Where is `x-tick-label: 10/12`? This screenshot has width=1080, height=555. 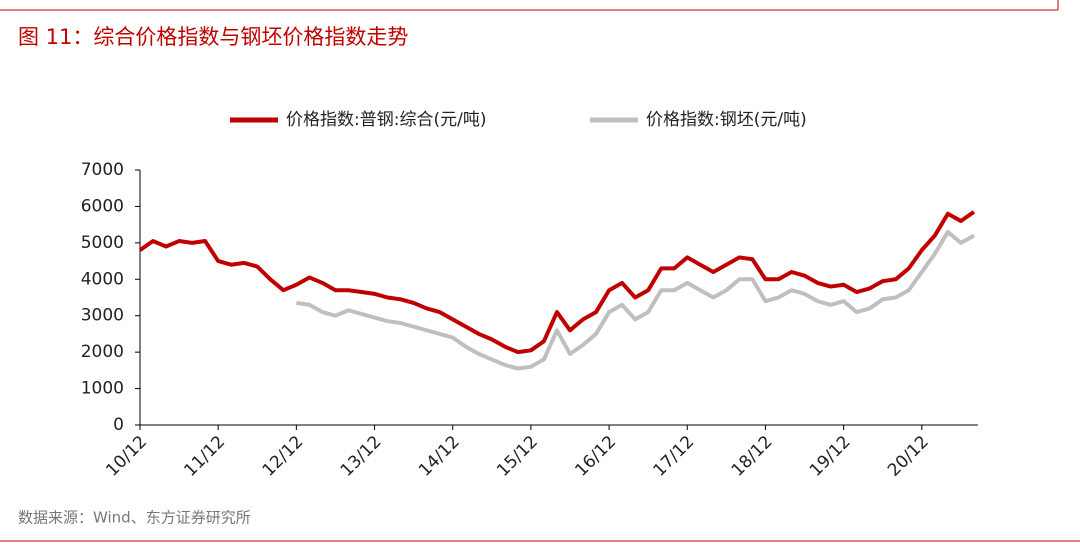 x-tick-label: 10/12 is located at coordinates (126, 456).